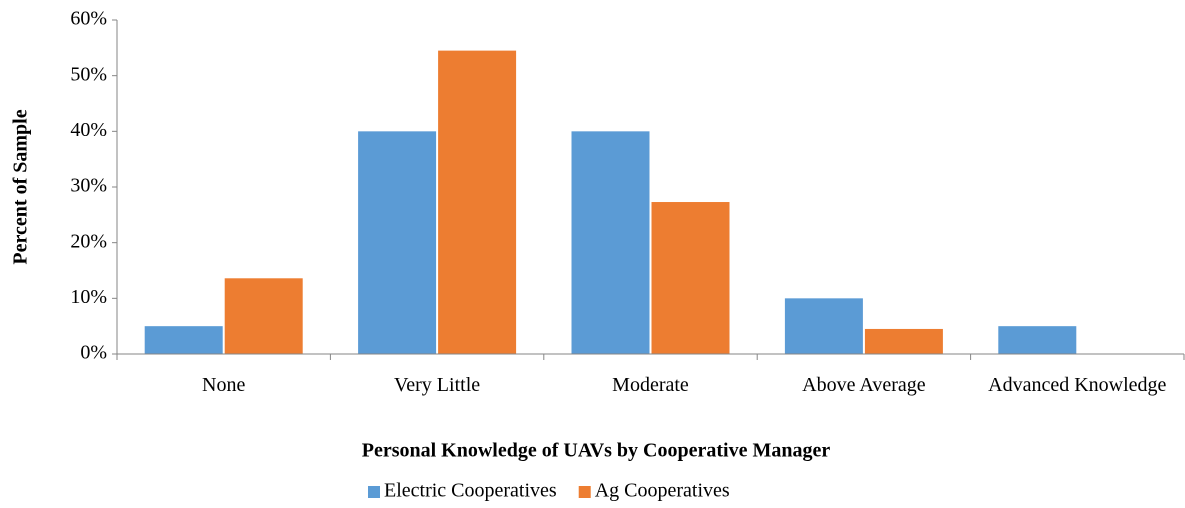 This screenshot has height=508, width=1185. I want to click on y-tick-label: 30%, so click(88, 186).